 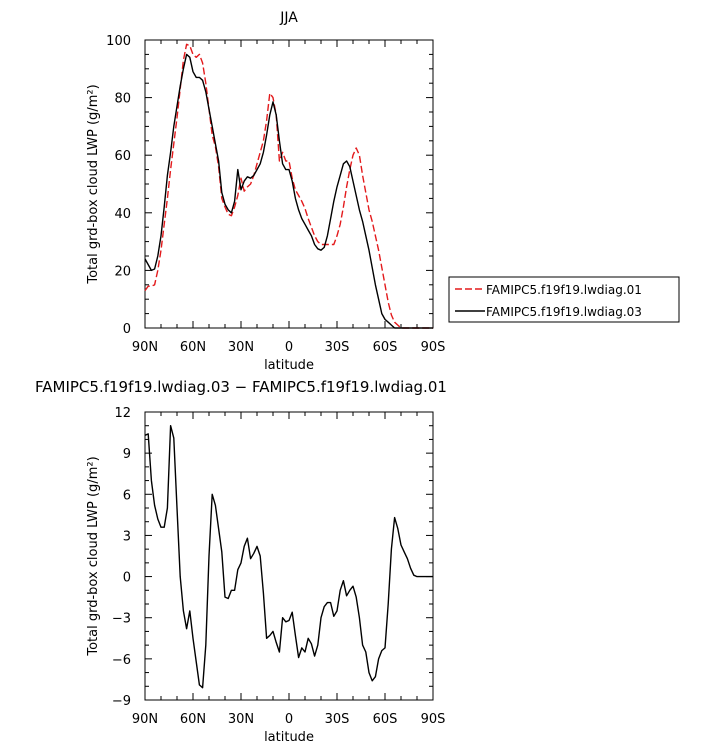 I want to click on legend-box, so click(x=564, y=299).